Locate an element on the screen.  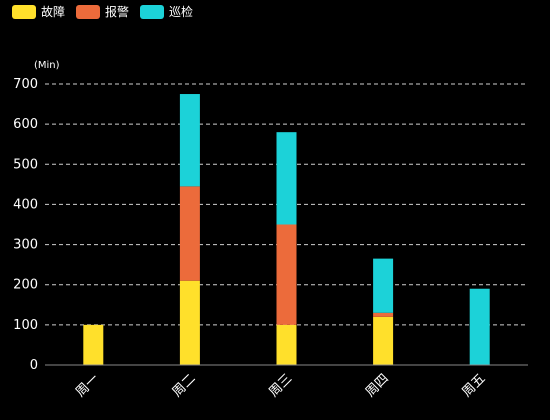
x-tick-label-1: 周二 is located at coordinates (184, 385).